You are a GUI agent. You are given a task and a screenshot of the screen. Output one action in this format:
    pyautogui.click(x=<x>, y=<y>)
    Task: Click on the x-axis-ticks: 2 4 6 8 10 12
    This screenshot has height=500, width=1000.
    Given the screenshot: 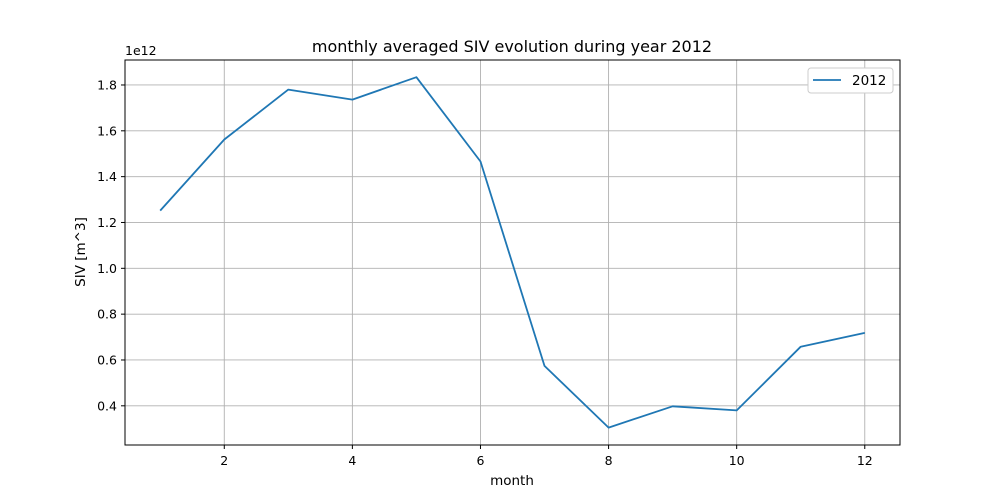 What is the action you would take?
    pyautogui.click(x=546, y=456)
    